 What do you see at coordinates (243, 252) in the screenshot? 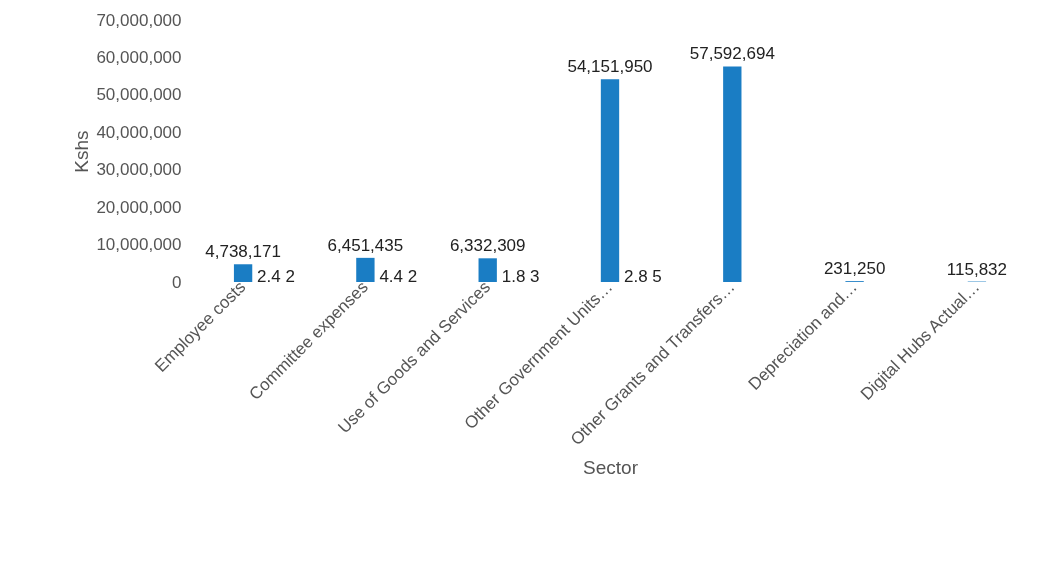
I see `data-label: 4,738,171` at bounding box center [243, 252].